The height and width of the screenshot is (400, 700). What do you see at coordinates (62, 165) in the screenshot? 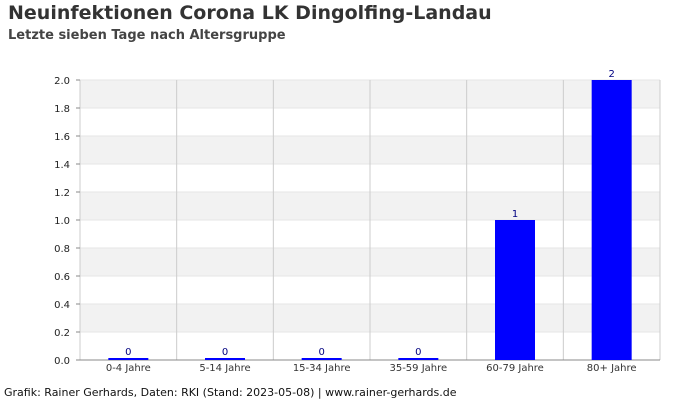
I see `y-tick-label: 1.4` at bounding box center [62, 165].